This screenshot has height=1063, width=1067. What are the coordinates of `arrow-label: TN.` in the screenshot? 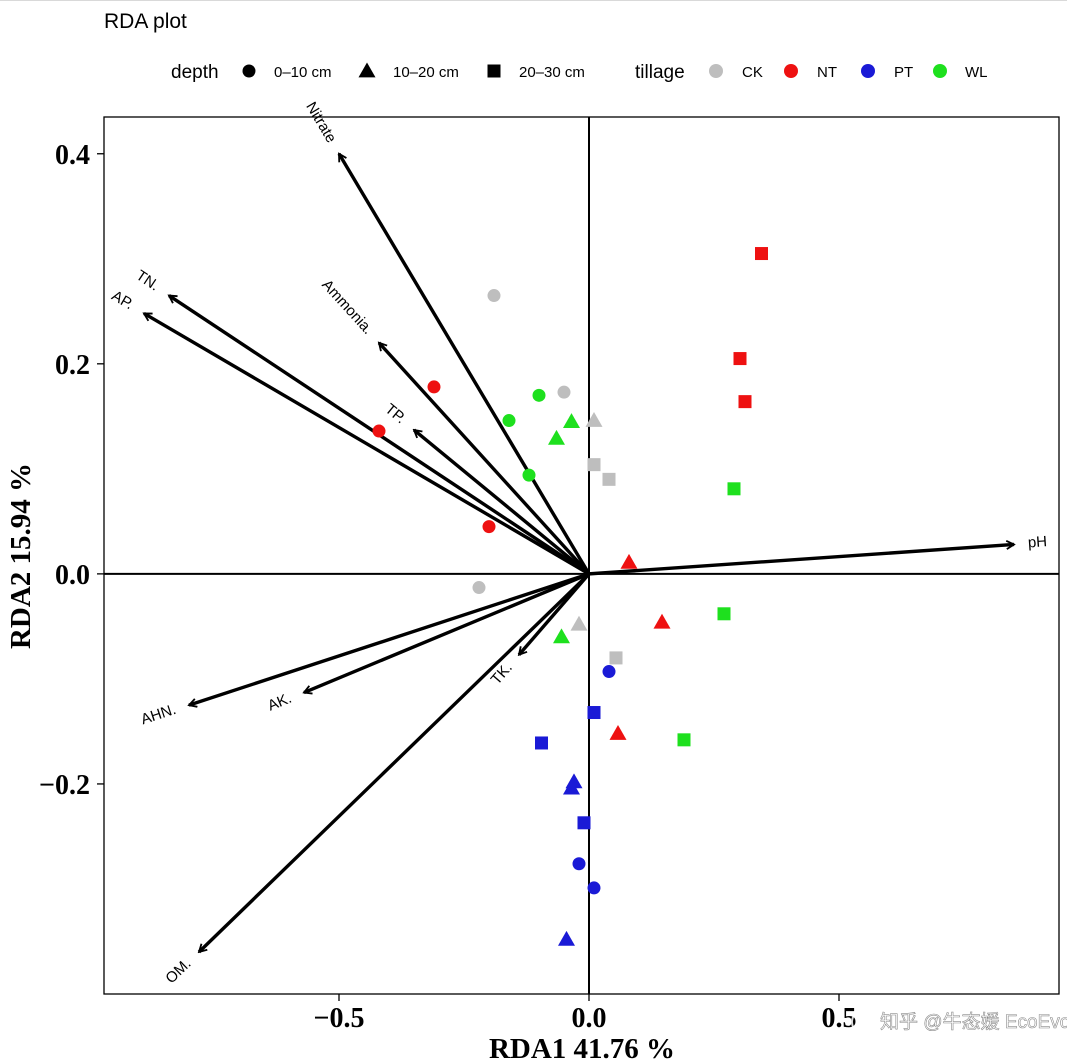 It's located at (148, 281).